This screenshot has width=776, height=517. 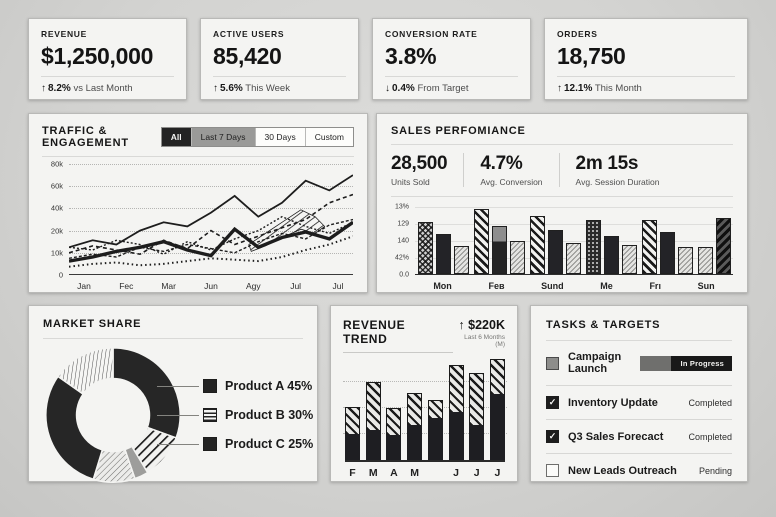 I want to click on kpi-card-revenue: REVENUE $1,250,000 ↑ 8.2% vs Last Month, so click(x=107, y=59).